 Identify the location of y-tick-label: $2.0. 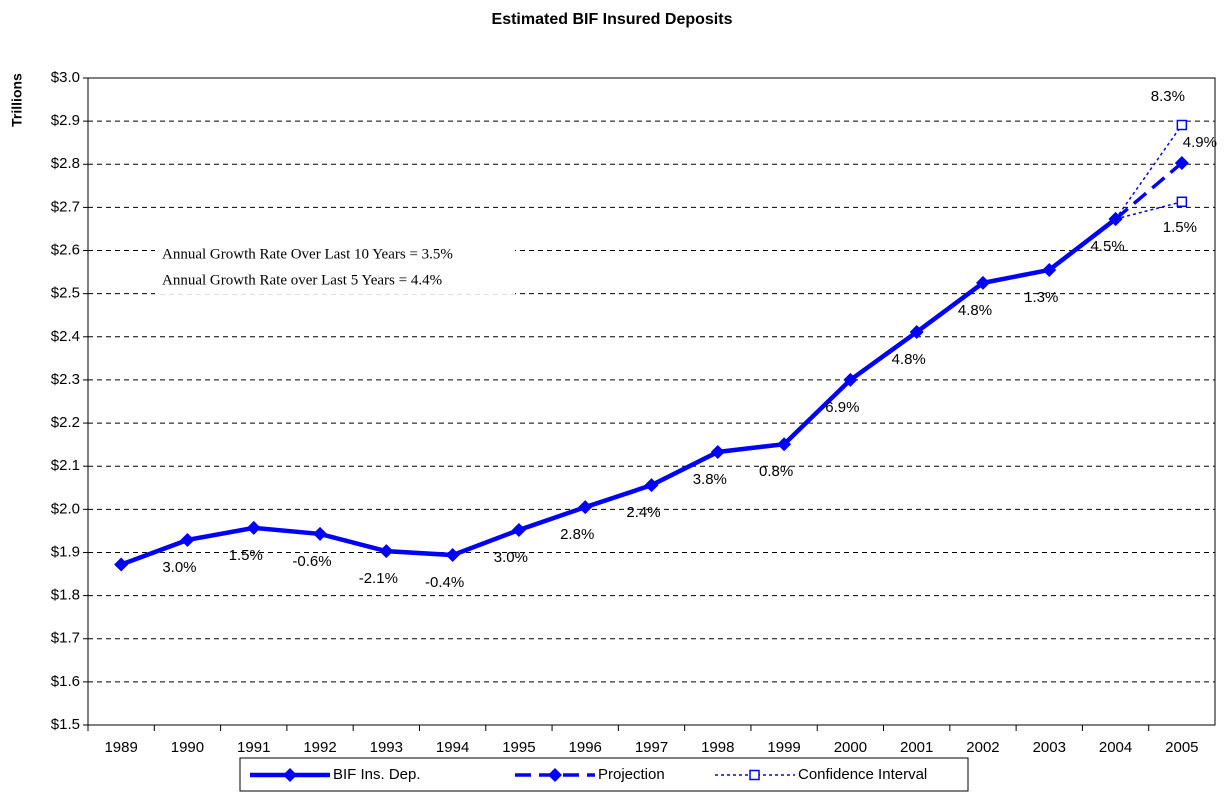
(65, 508).